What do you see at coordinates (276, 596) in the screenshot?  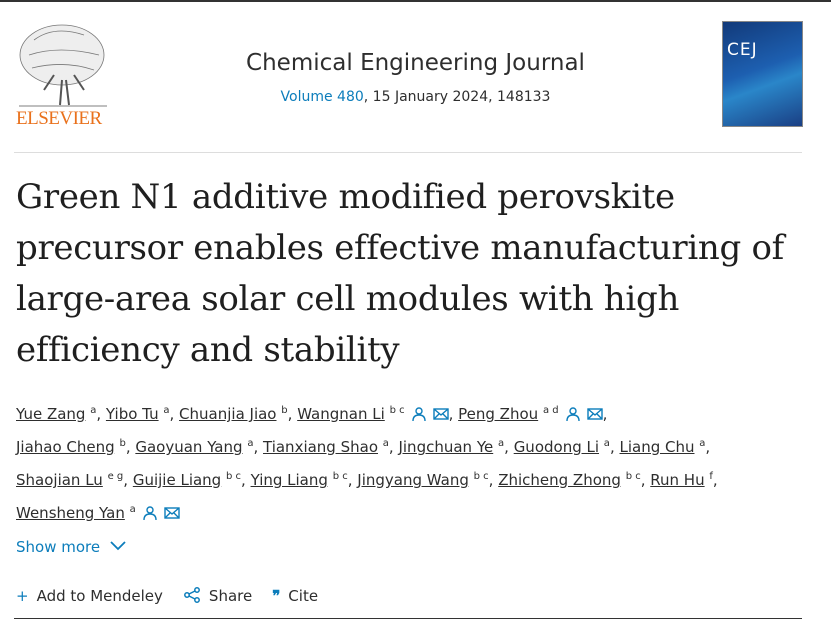 I see `quote-icon: ❞` at bounding box center [276, 596].